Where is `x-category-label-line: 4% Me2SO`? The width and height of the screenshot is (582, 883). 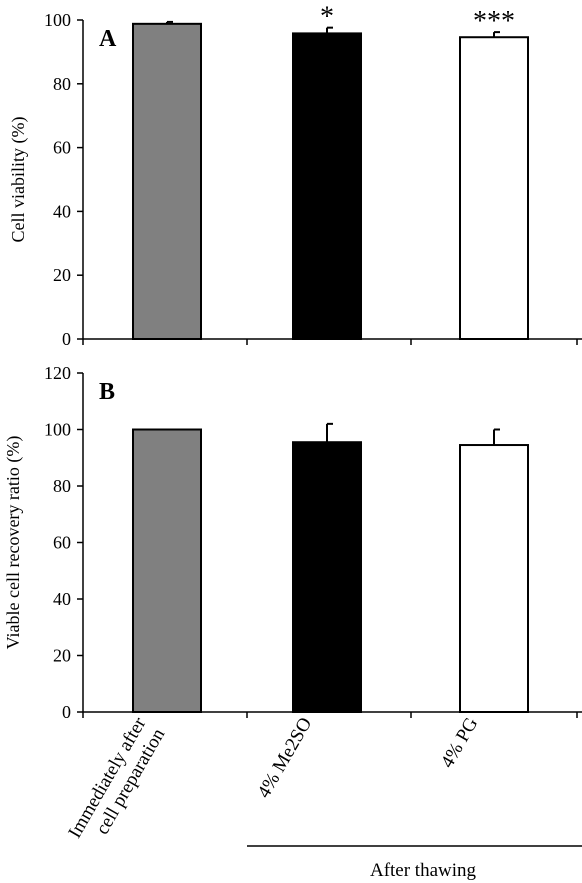 x-category-label-line: 4% Me2SO is located at coordinates (285, 758).